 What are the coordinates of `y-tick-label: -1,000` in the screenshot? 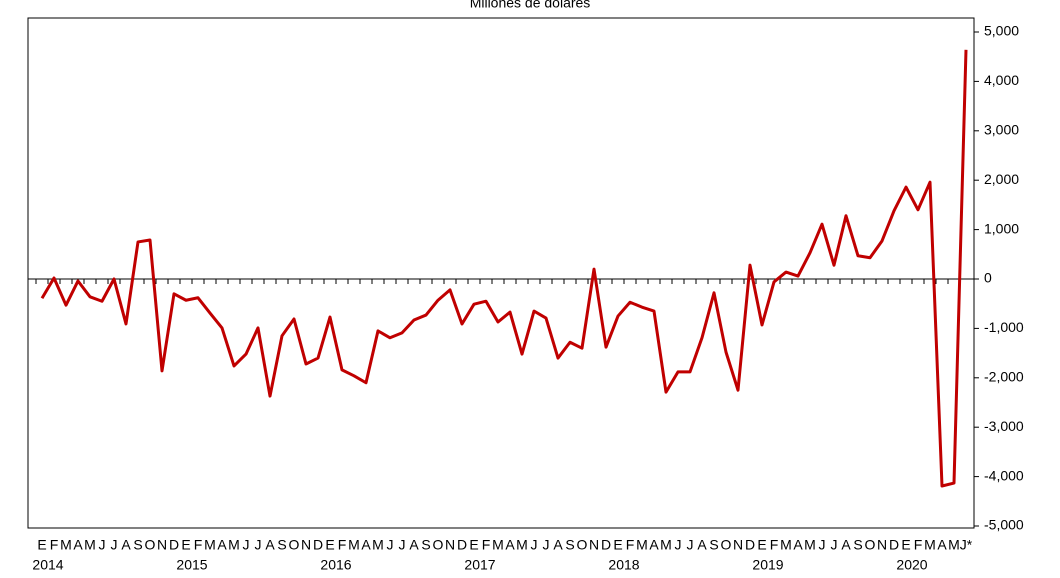 It's located at (1004, 327).